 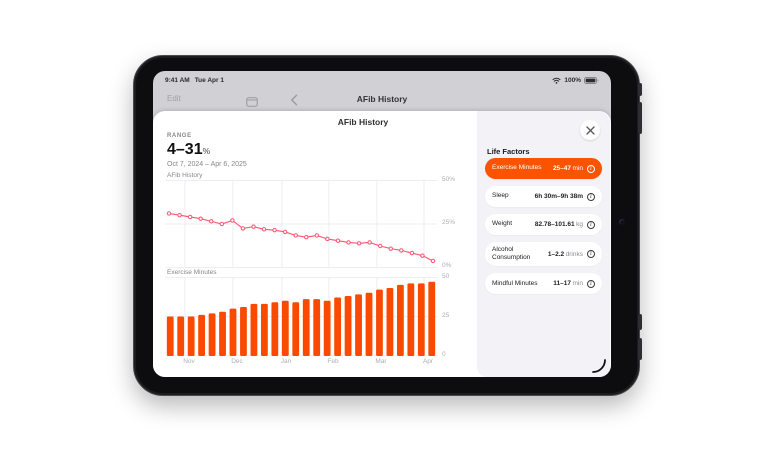 What do you see at coordinates (500, 196) in the screenshot?
I see `life-factor-label: Sleep` at bounding box center [500, 196].